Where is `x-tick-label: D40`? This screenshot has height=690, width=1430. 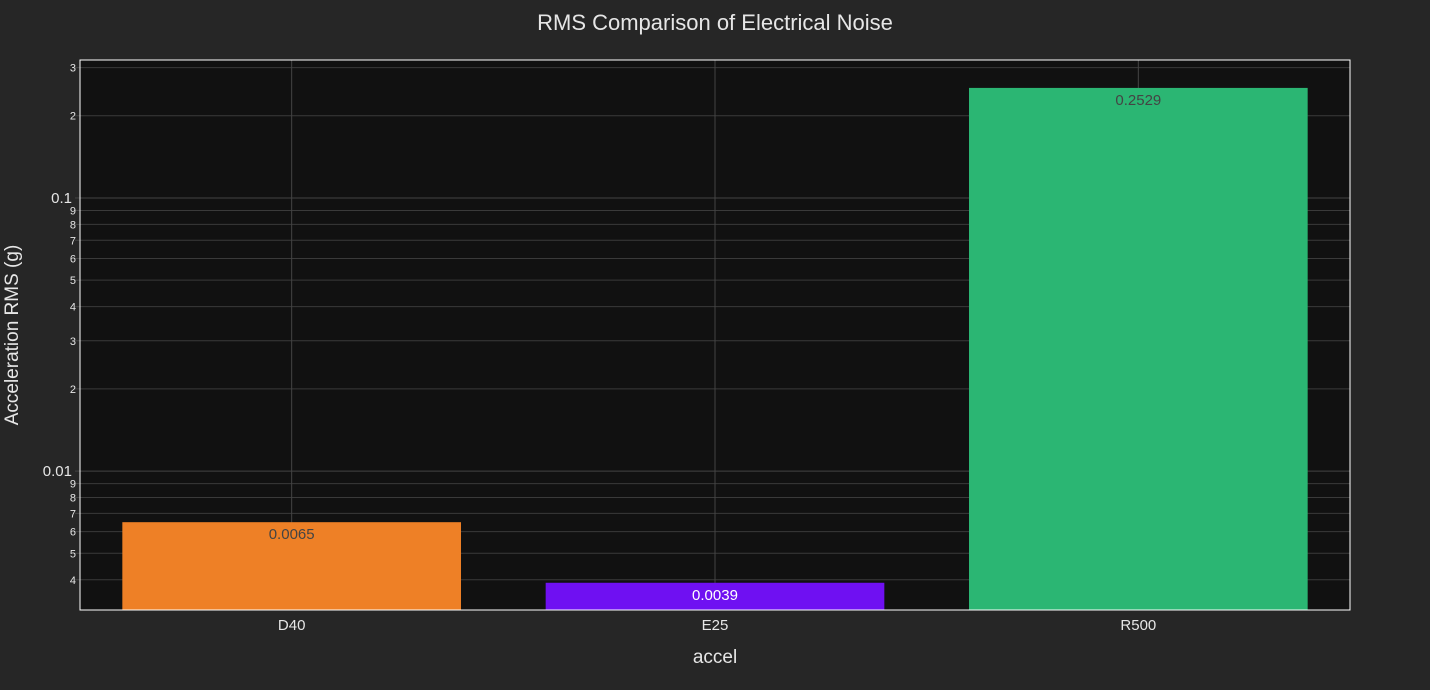 x-tick-label: D40 is located at coordinates (292, 625).